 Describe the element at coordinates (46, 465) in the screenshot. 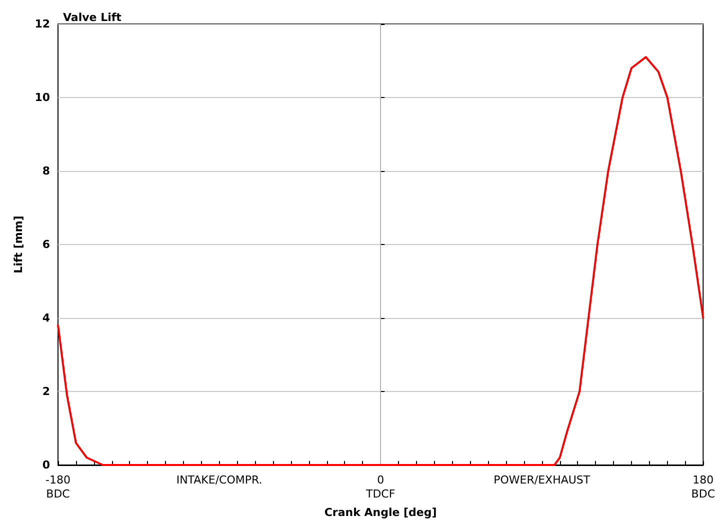

I see `y-tick-label: 0` at that location.